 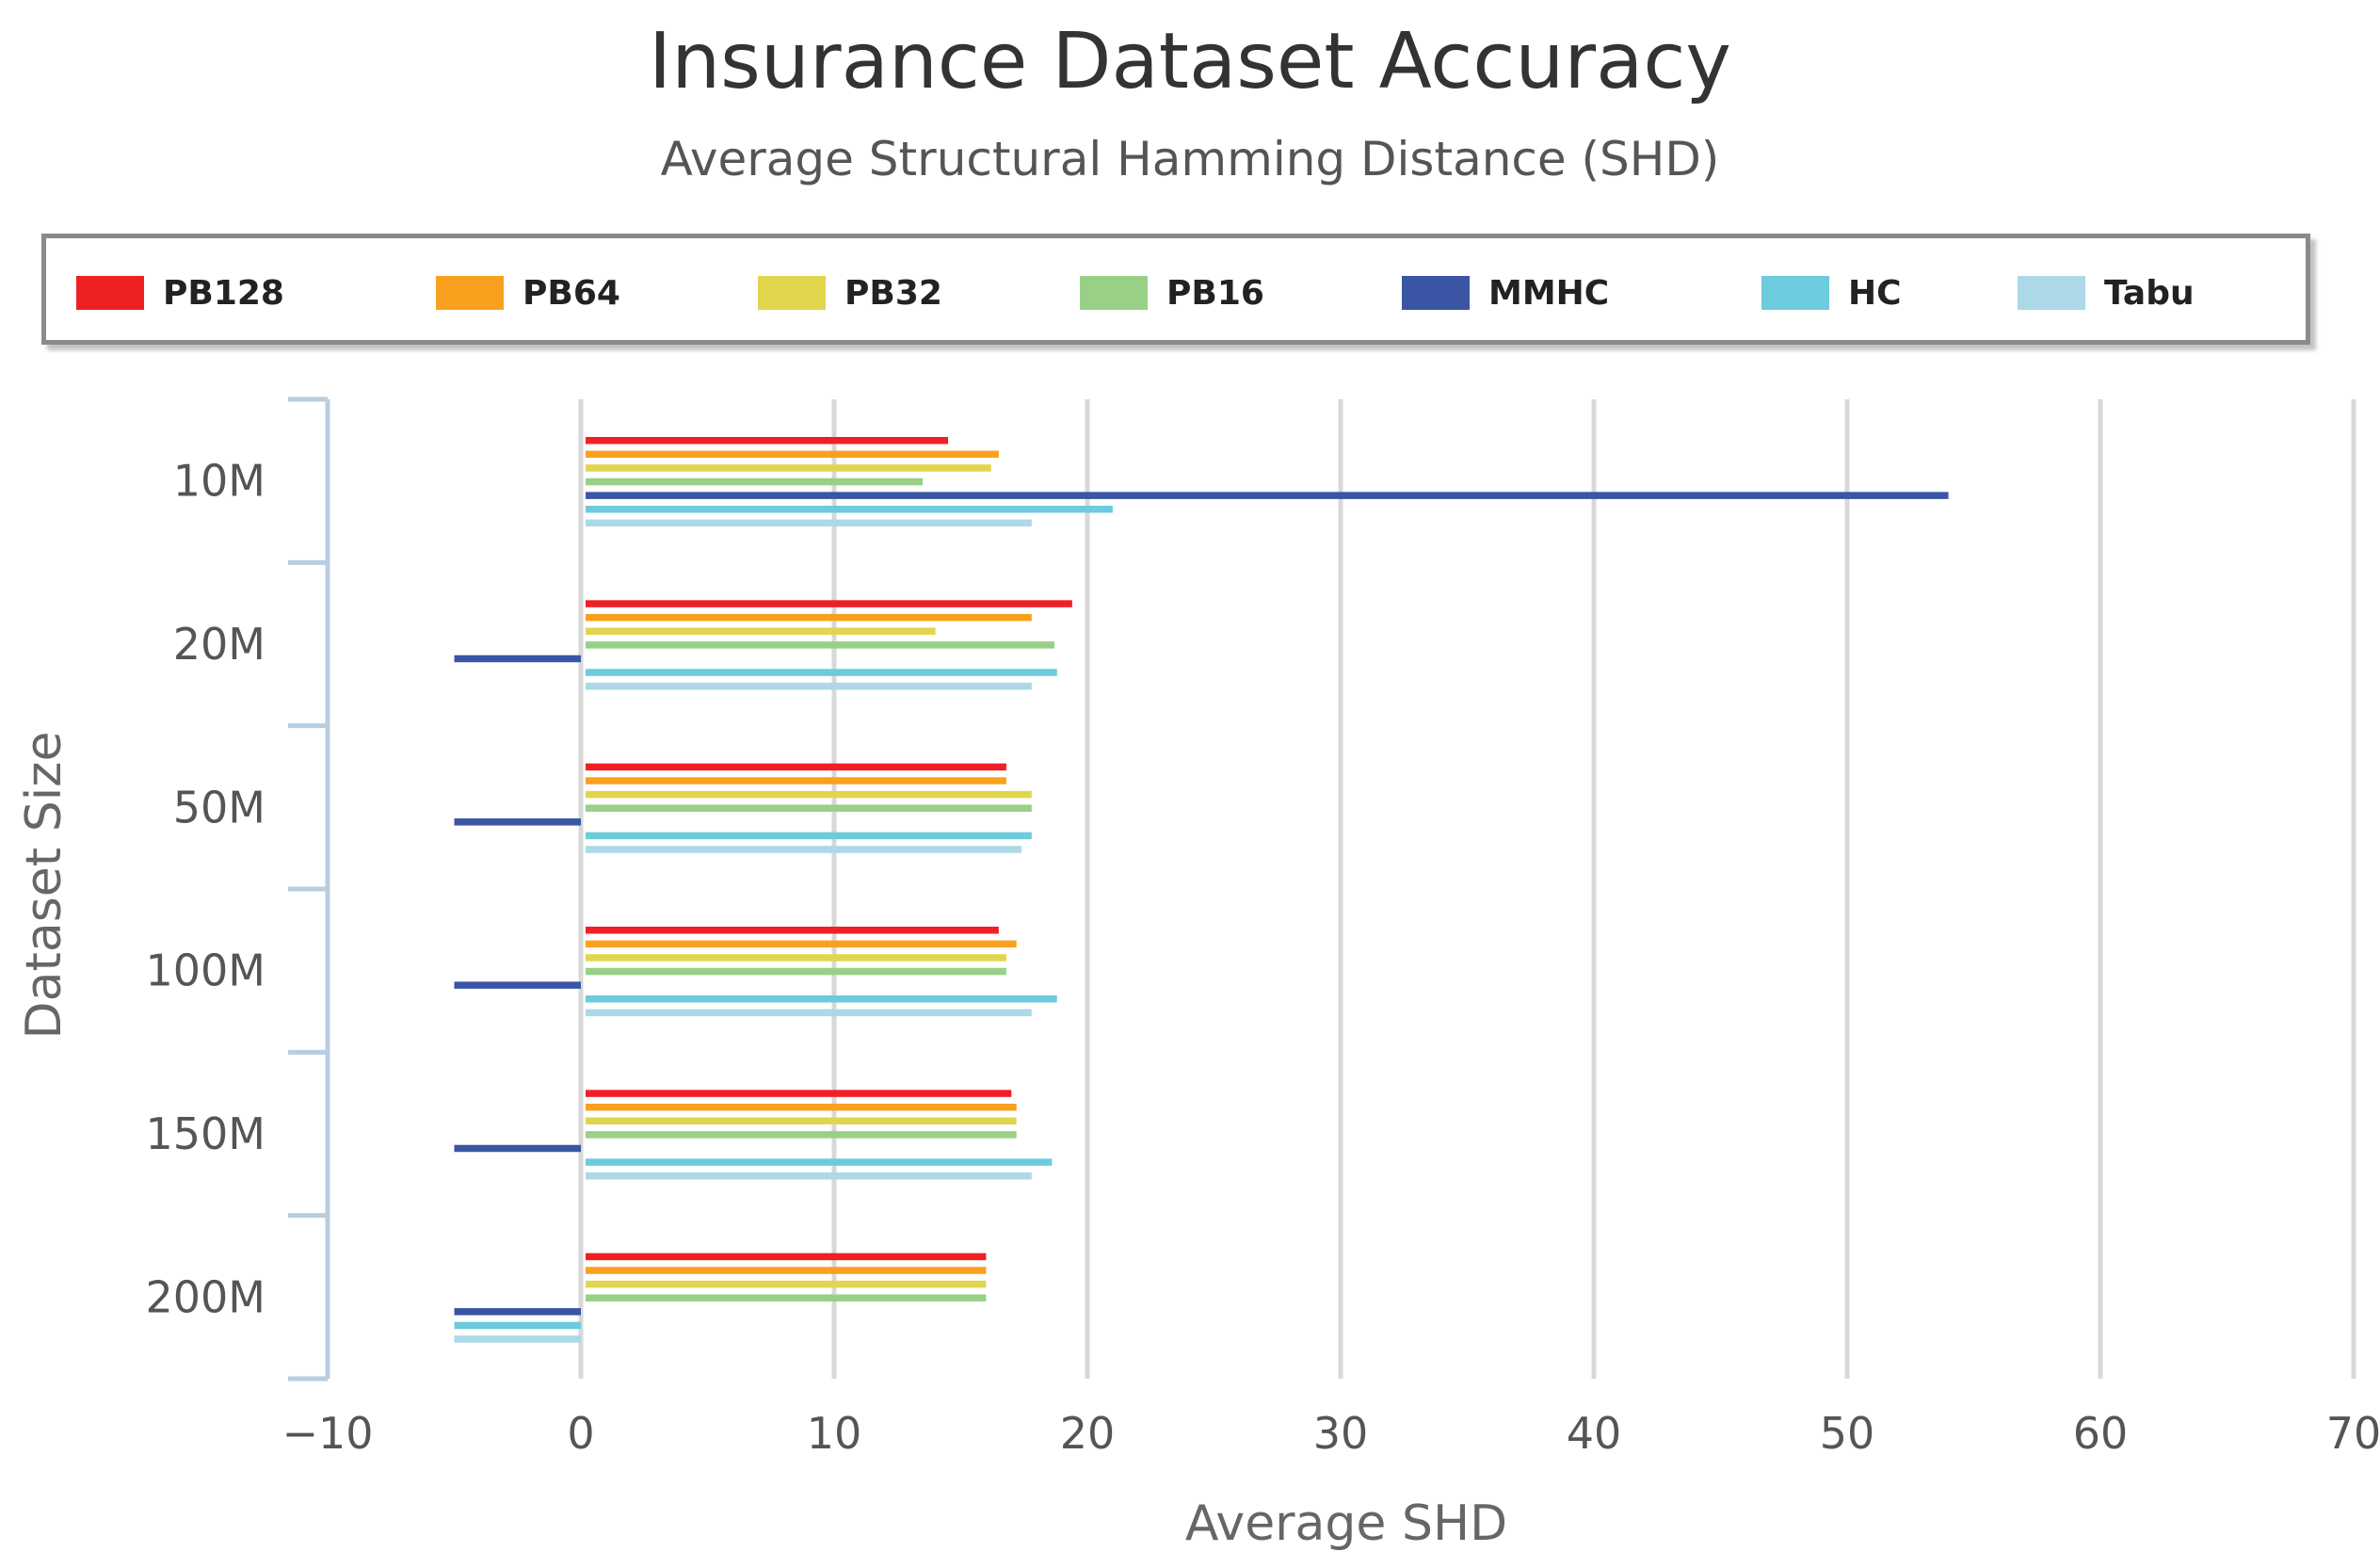 What do you see at coordinates (517, 1312) in the screenshot?
I see `bar-mmhc-200m` at bounding box center [517, 1312].